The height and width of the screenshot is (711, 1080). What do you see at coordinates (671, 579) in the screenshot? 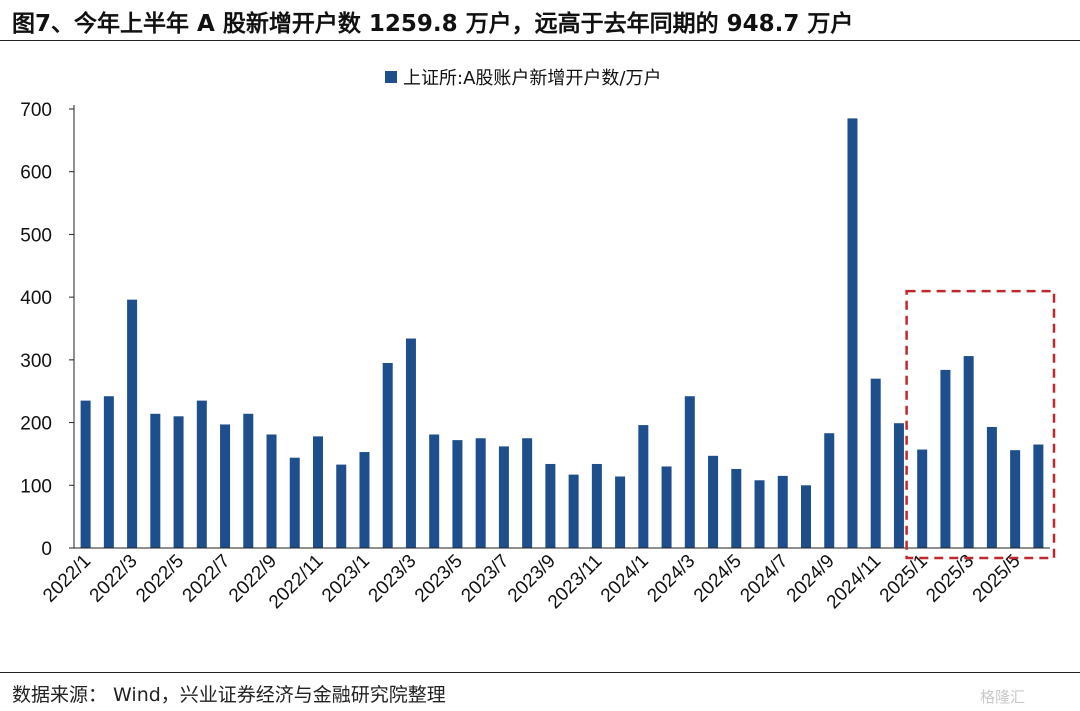
I see `x-tick-label: 2024/3` at bounding box center [671, 579].